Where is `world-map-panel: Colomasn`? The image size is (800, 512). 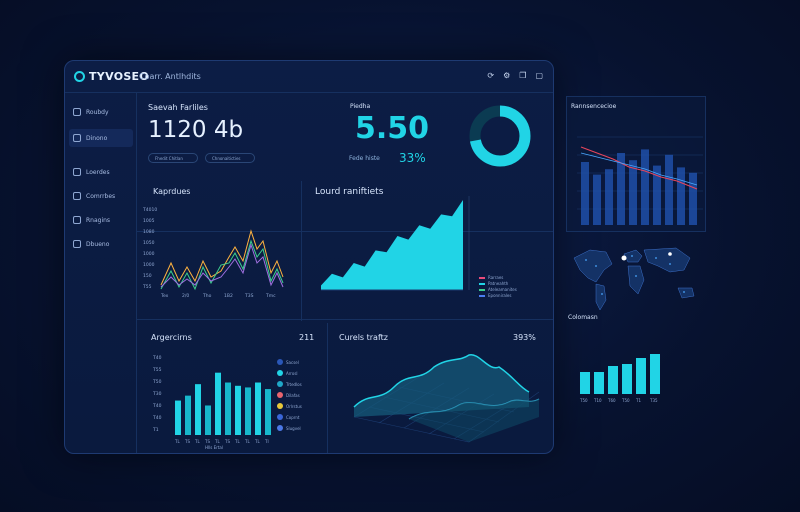
world-map-panel: Colomasn is located at coordinates (636, 278).